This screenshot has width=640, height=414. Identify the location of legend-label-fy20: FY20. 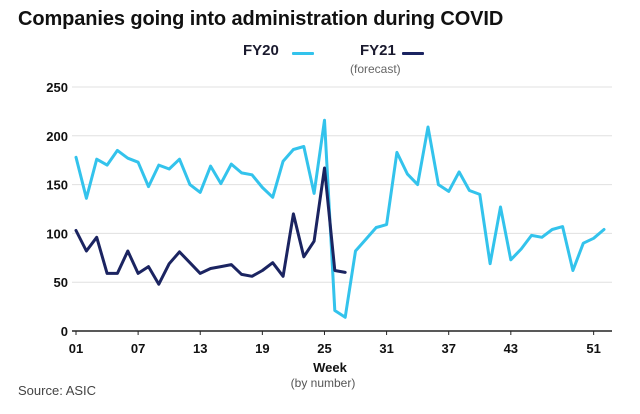
(261, 50).